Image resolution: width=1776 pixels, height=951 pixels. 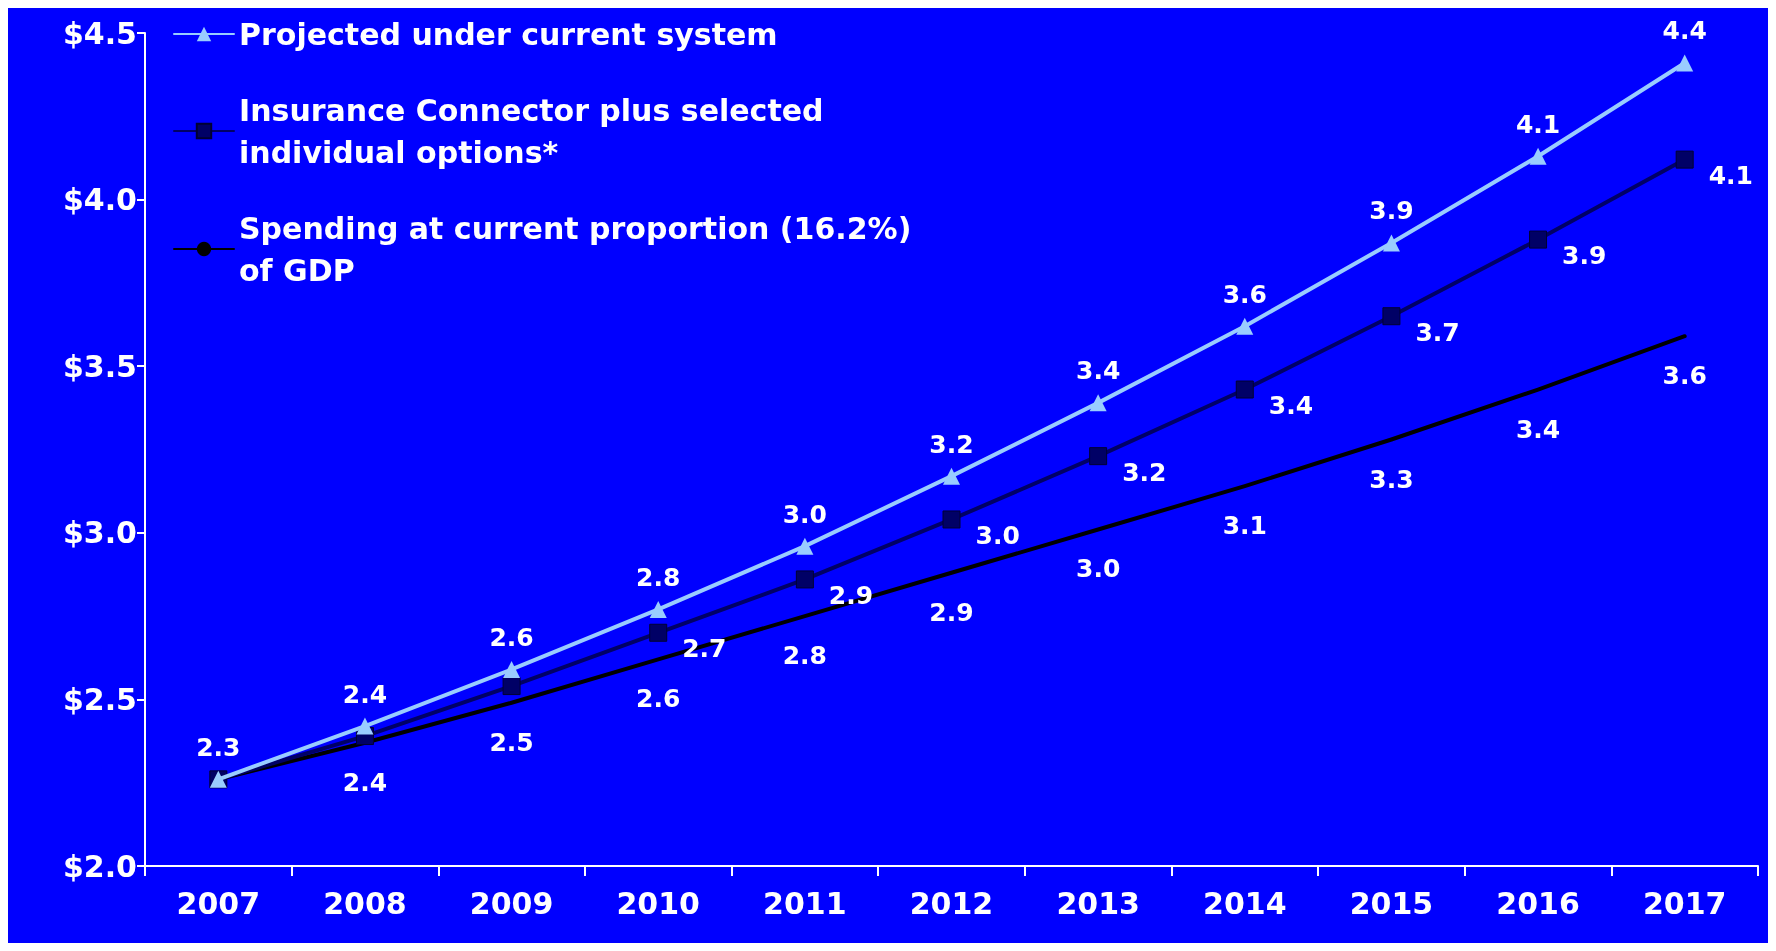 What do you see at coordinates (805, 903) in the screenshot?
I see `x-tick-label: 2011` at bounding box center [805, 903].